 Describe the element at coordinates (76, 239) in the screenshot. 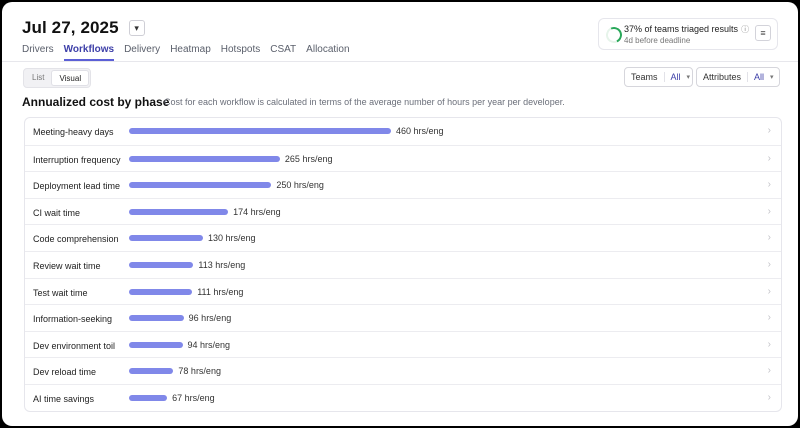

I see `row-label: Code comprehension` at that location.